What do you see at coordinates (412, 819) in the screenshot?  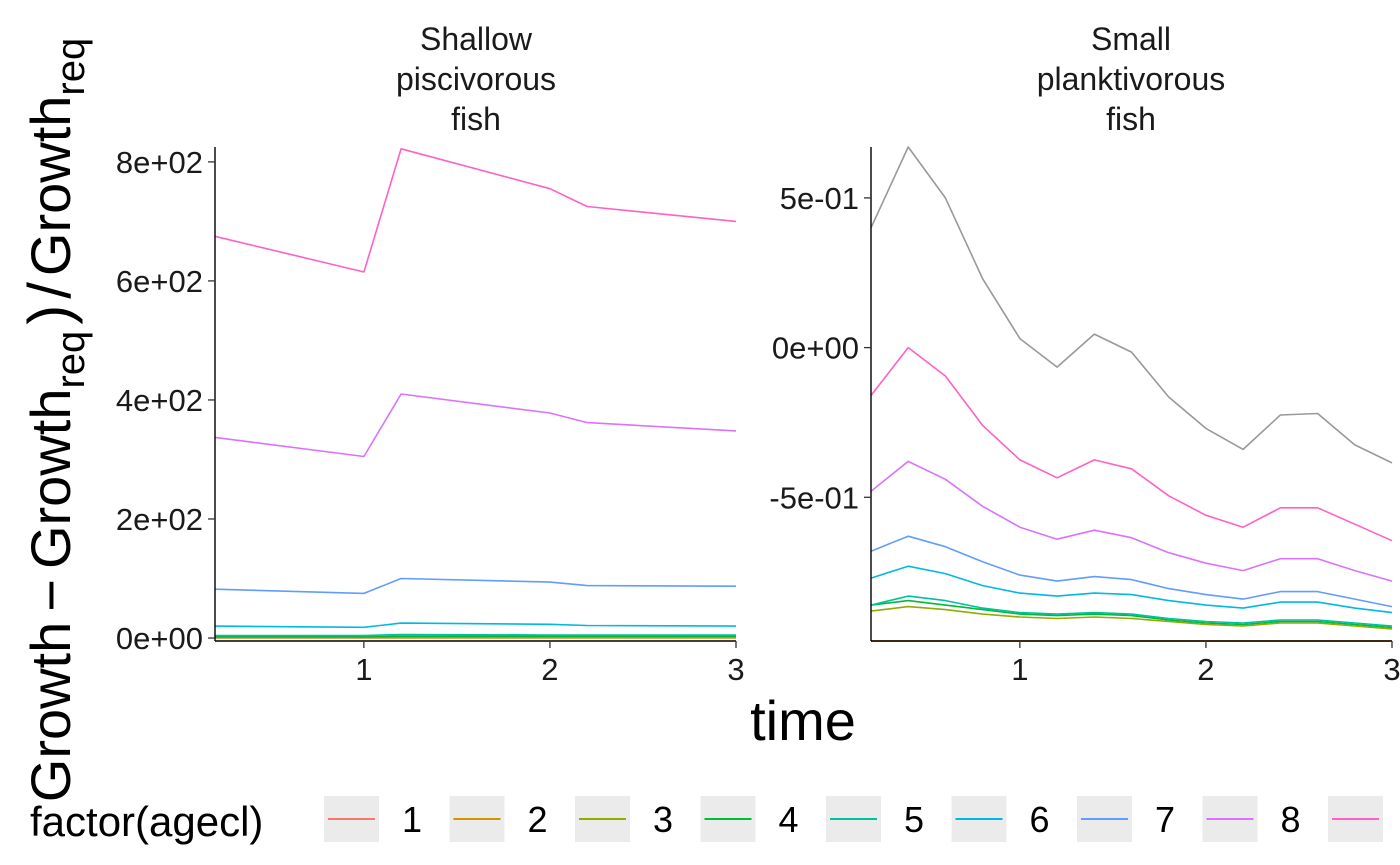 I see `legend-label: 1` at bounding box center [412, 819].